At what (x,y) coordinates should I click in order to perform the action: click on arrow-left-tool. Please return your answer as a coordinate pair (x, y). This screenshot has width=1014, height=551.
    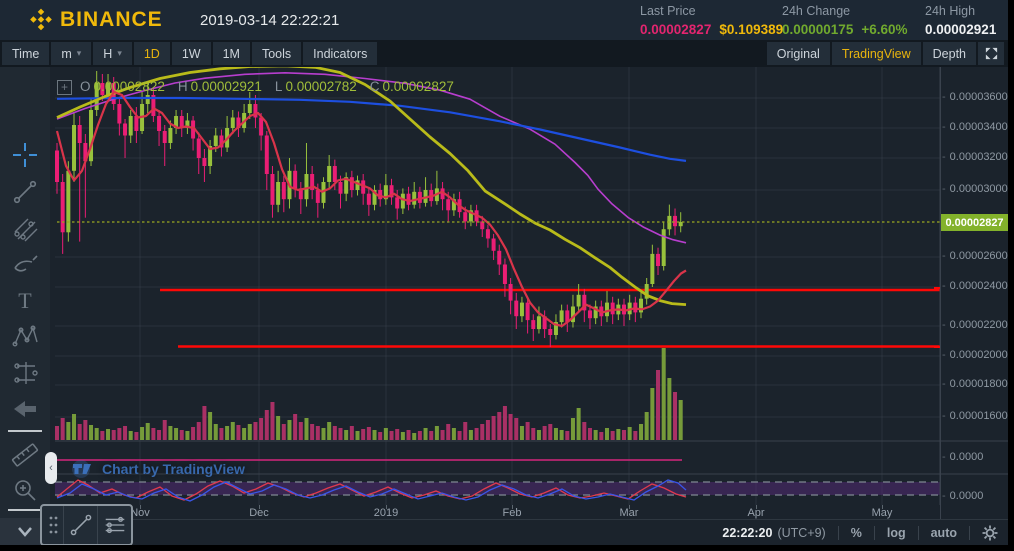
    Looking at the image, I should click on (25, 409).